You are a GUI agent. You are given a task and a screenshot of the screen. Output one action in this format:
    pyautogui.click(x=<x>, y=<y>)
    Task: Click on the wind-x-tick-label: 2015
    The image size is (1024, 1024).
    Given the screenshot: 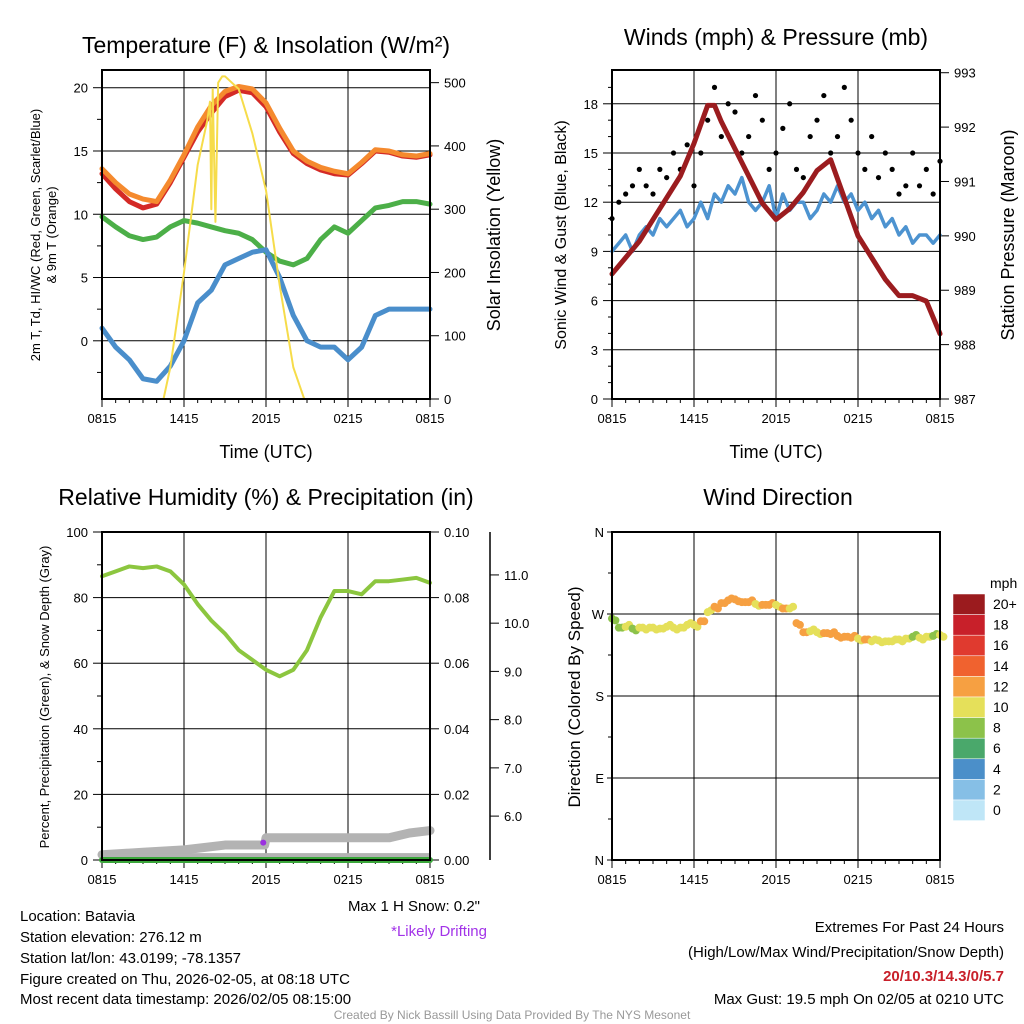 What is the action you would take?
    pyautogui.click(x=776, y=418)
    